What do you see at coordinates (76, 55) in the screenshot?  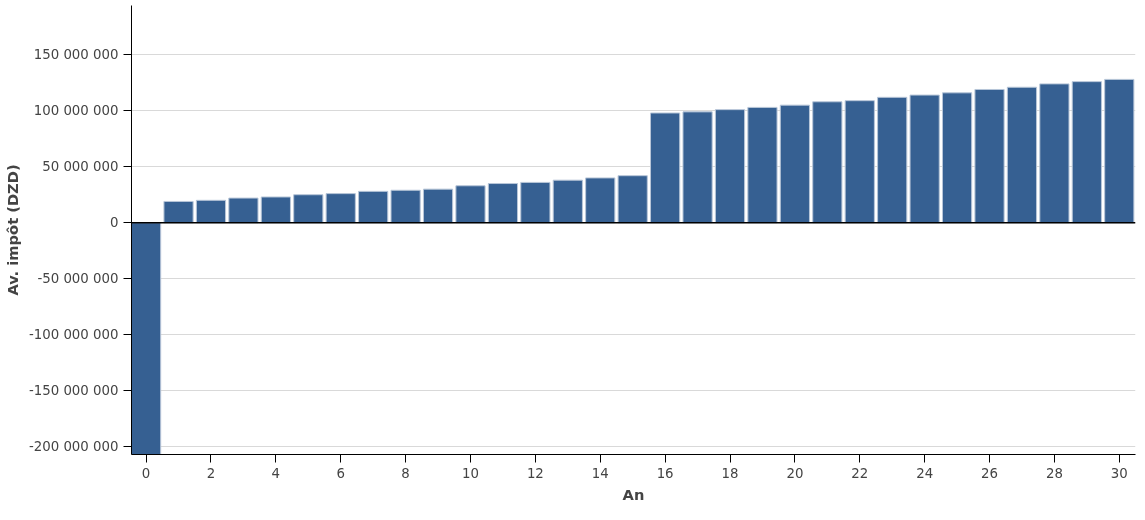 I see `y-tick-label: 150 000 000` at bounding box center [76, 55].